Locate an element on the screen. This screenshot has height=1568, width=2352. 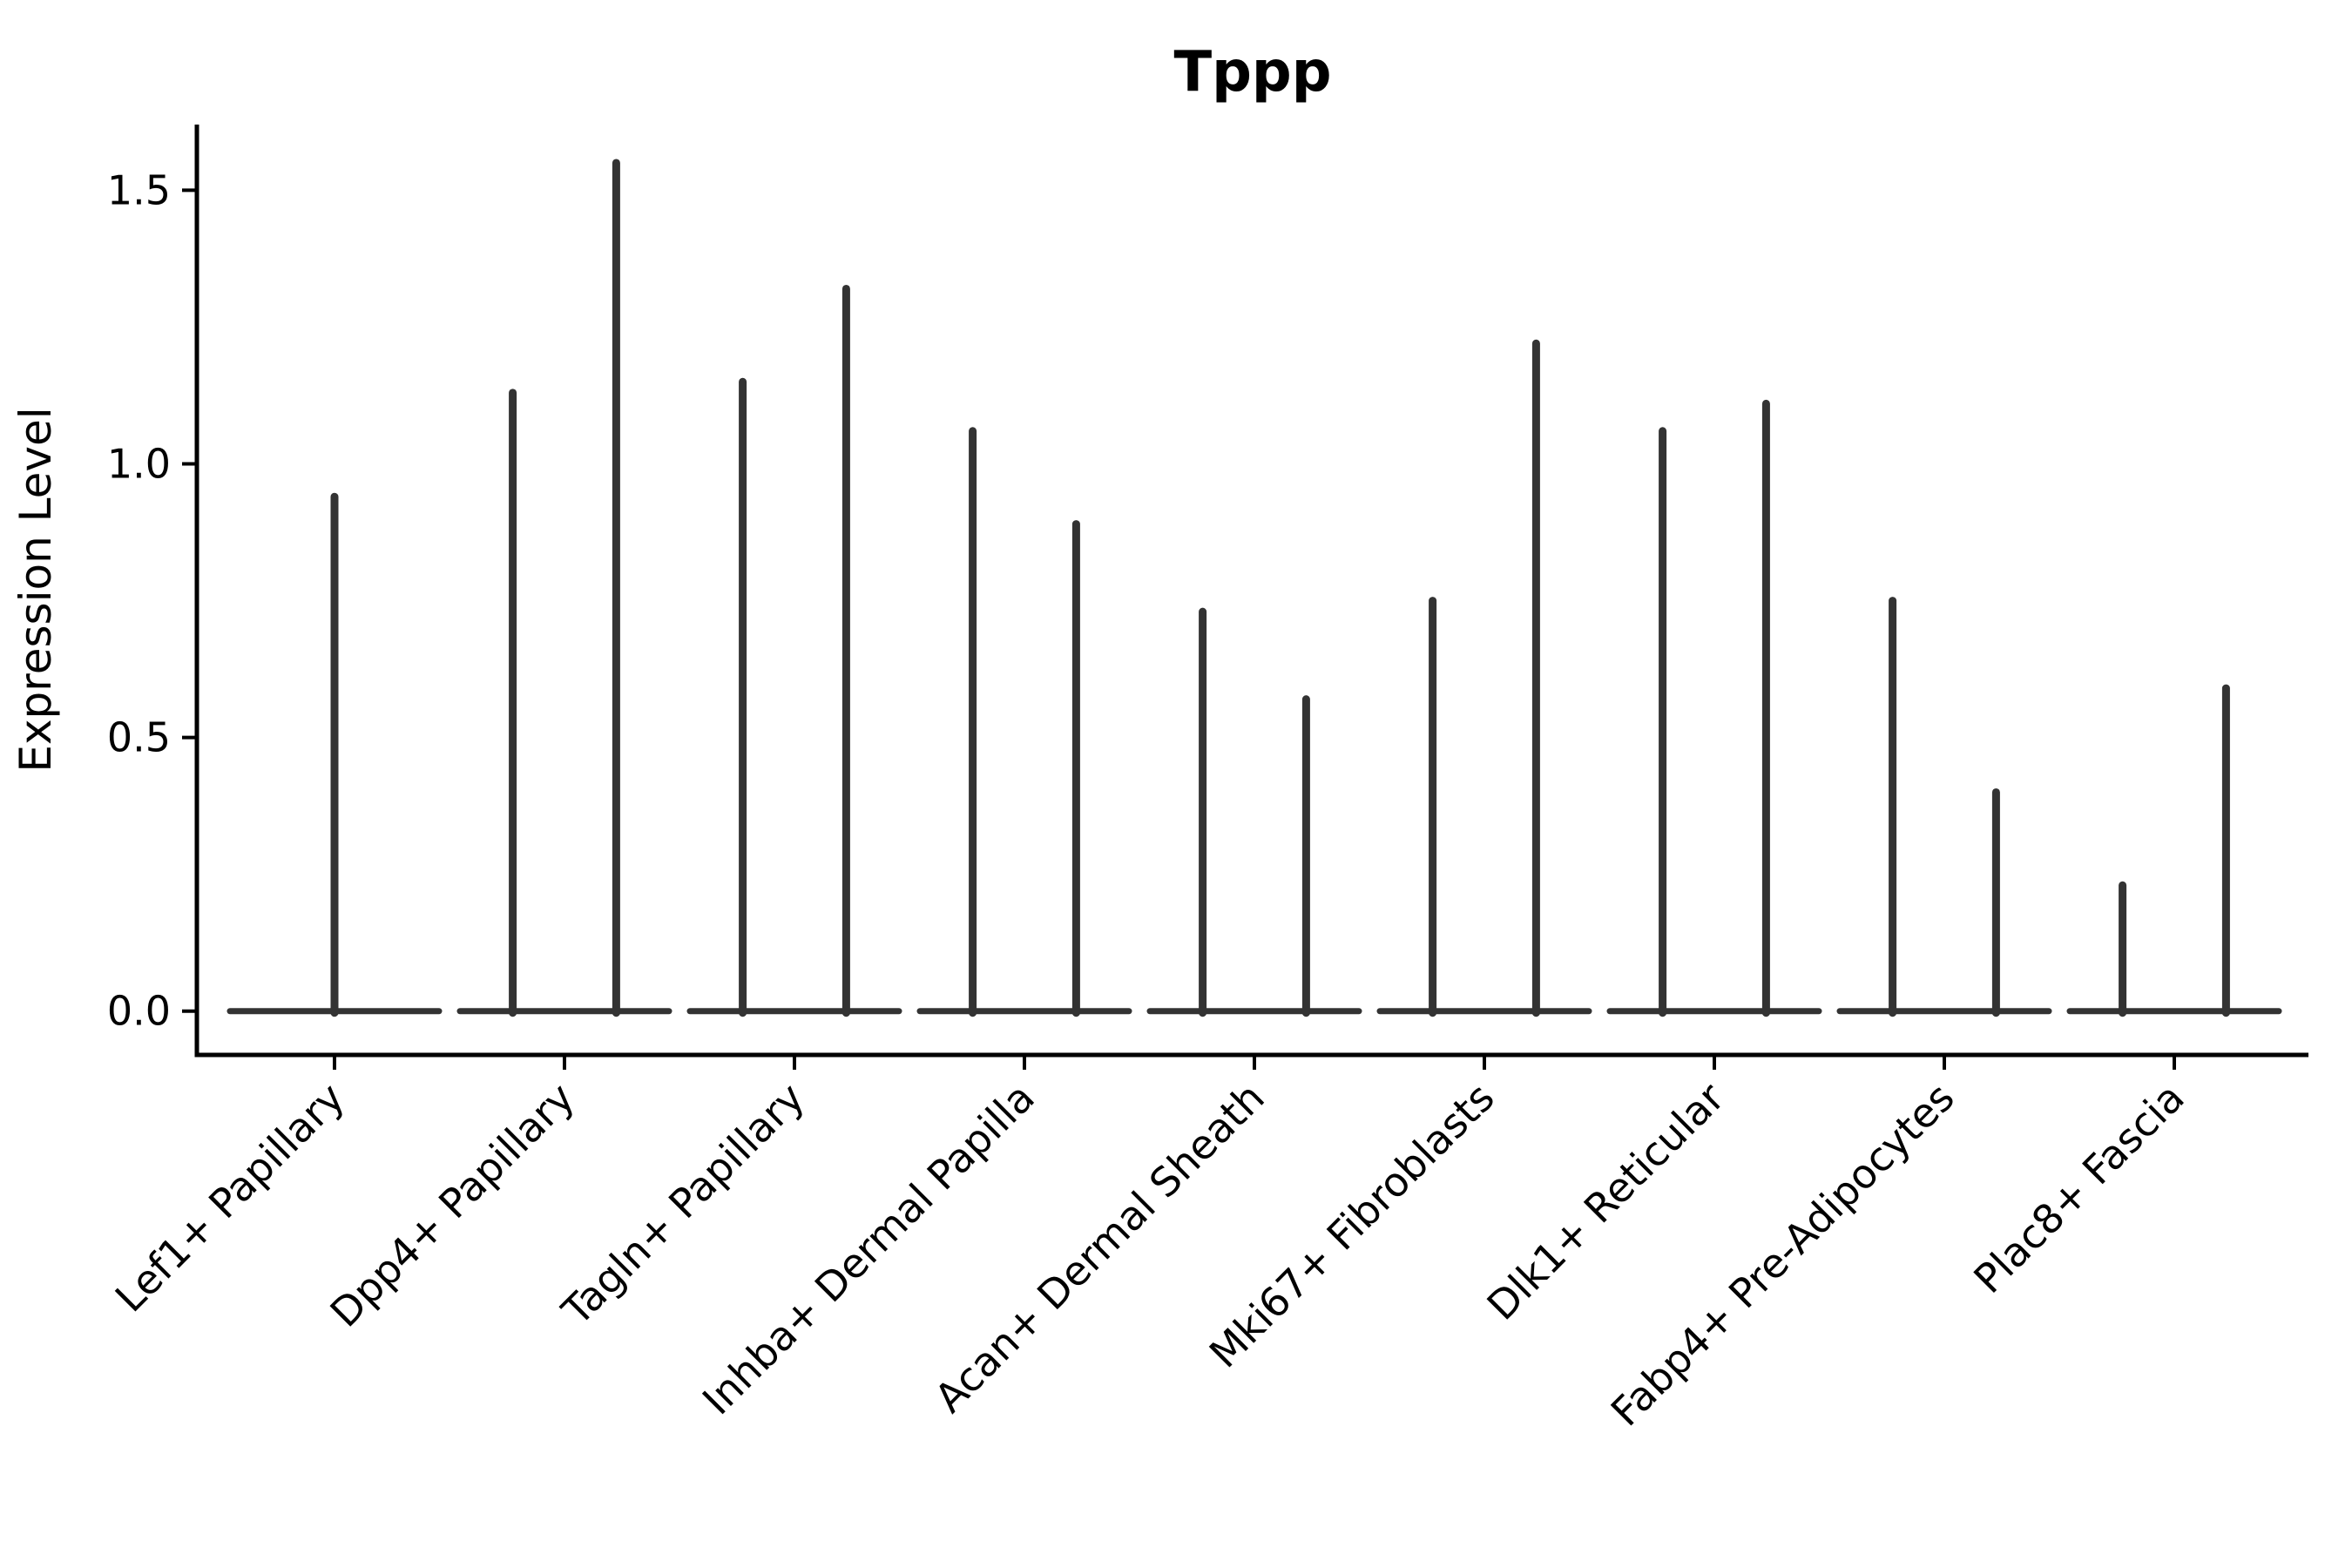
y-tick-label: 0.0 is located at coordinates (139, 1012).